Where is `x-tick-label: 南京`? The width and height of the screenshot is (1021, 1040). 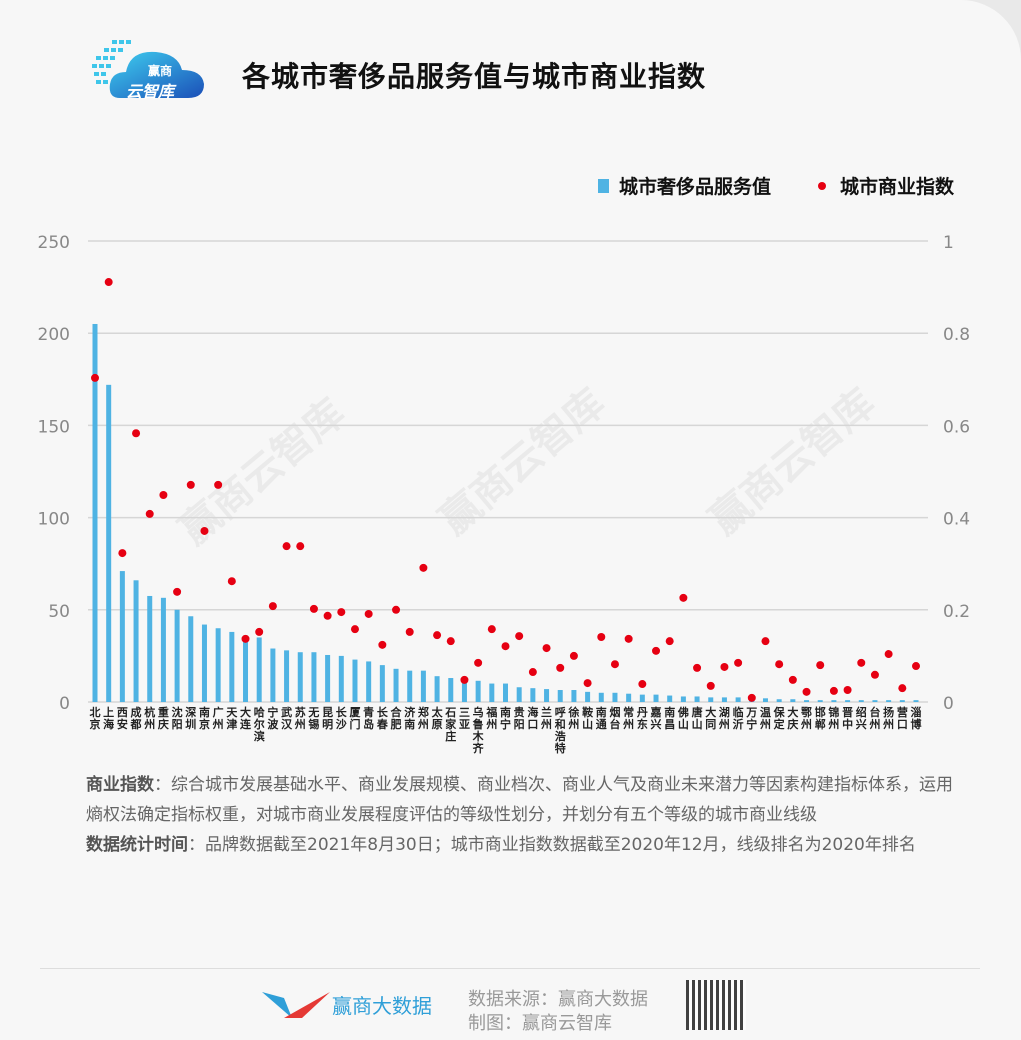 x-tick-label: 南京 is located at coordinates (204, 718).